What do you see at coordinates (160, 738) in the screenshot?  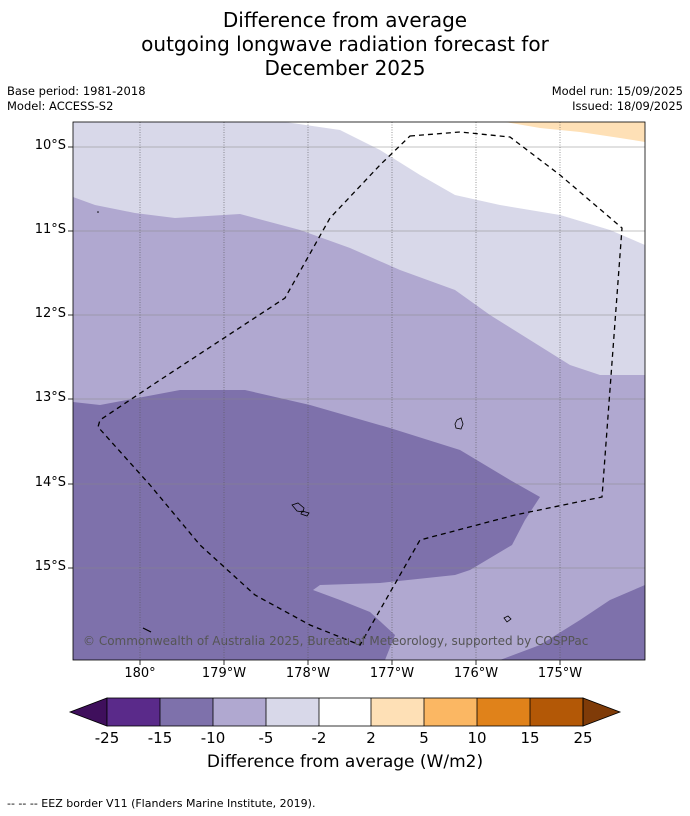 I see `colorbar-tick-2: -15` at bounding box center [160, 738].